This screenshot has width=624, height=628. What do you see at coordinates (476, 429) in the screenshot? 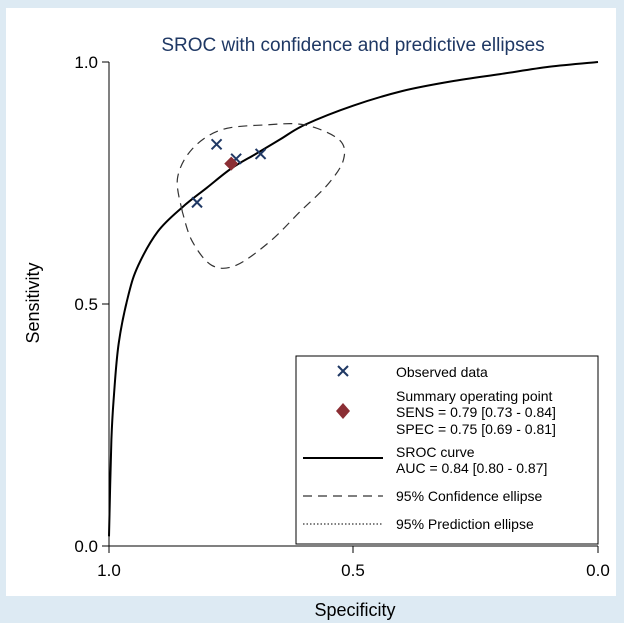
I see `legend-spec-text: SPEC = 0.75 [0.69 - 0.81]` at bounding box center [476, 429].